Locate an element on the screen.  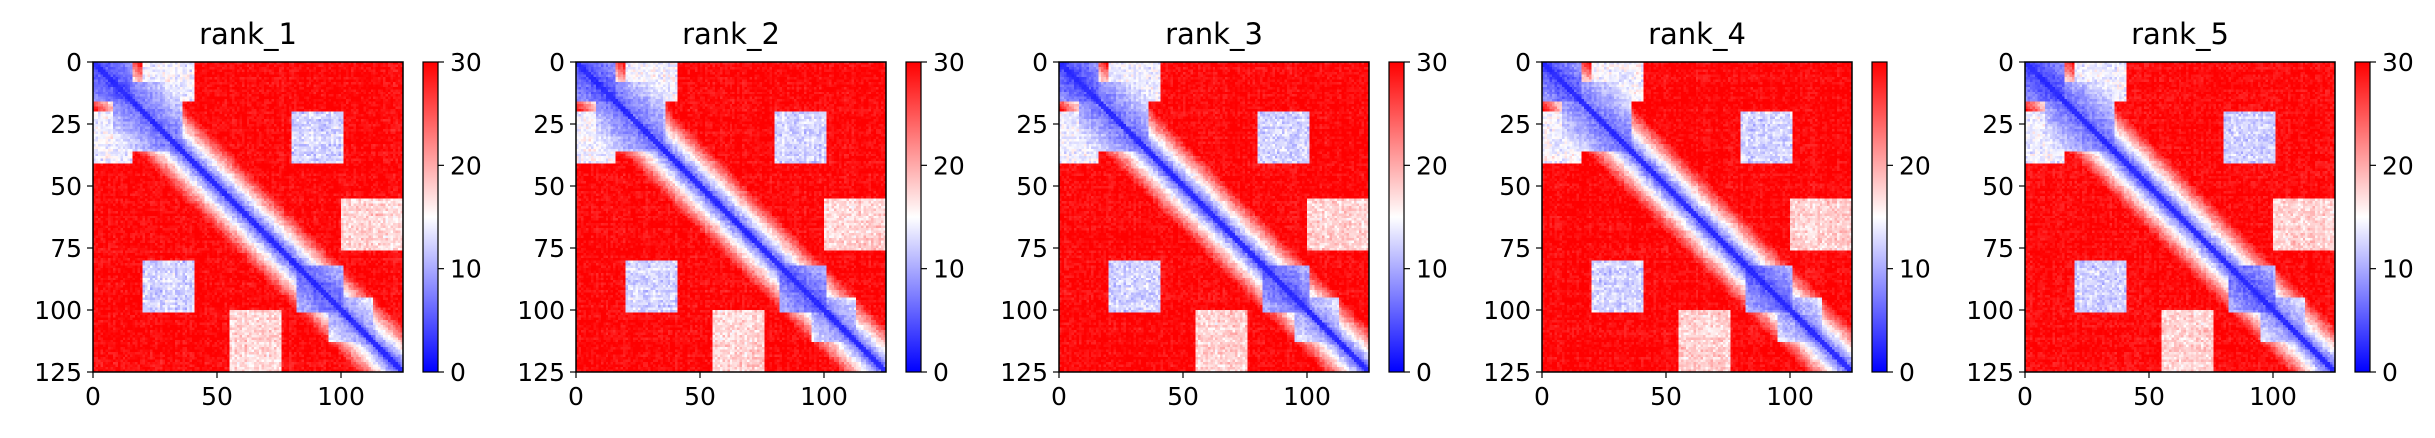
panel-title: rank_1 is located at coordinates (248, 34).